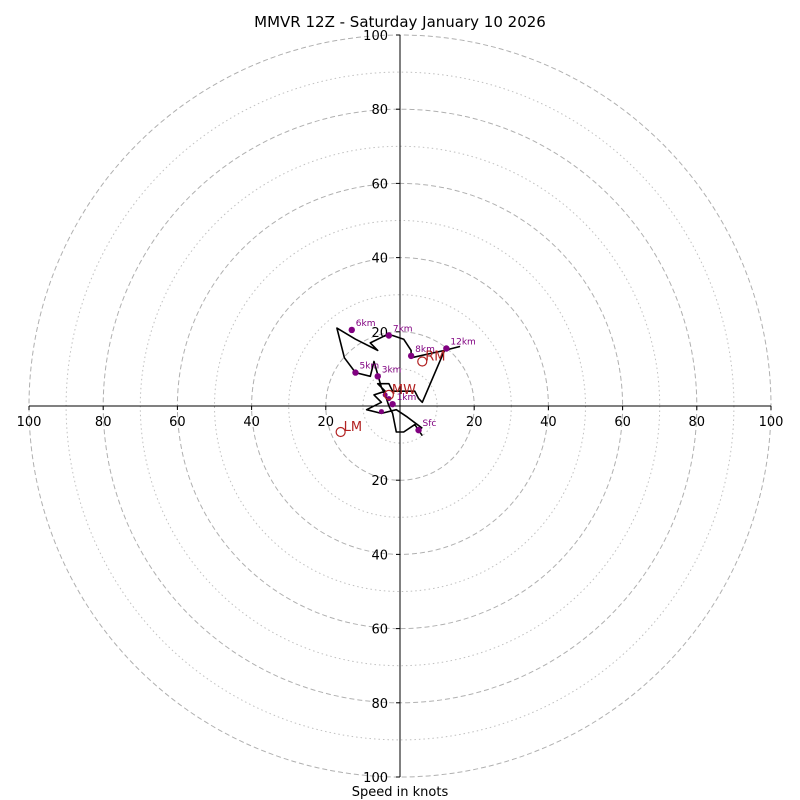 The width and height of the screenshot is (800, 800). Describe the element at coordinates (351, 330) in the screenshot. I see `height-marker-6km` at that location.